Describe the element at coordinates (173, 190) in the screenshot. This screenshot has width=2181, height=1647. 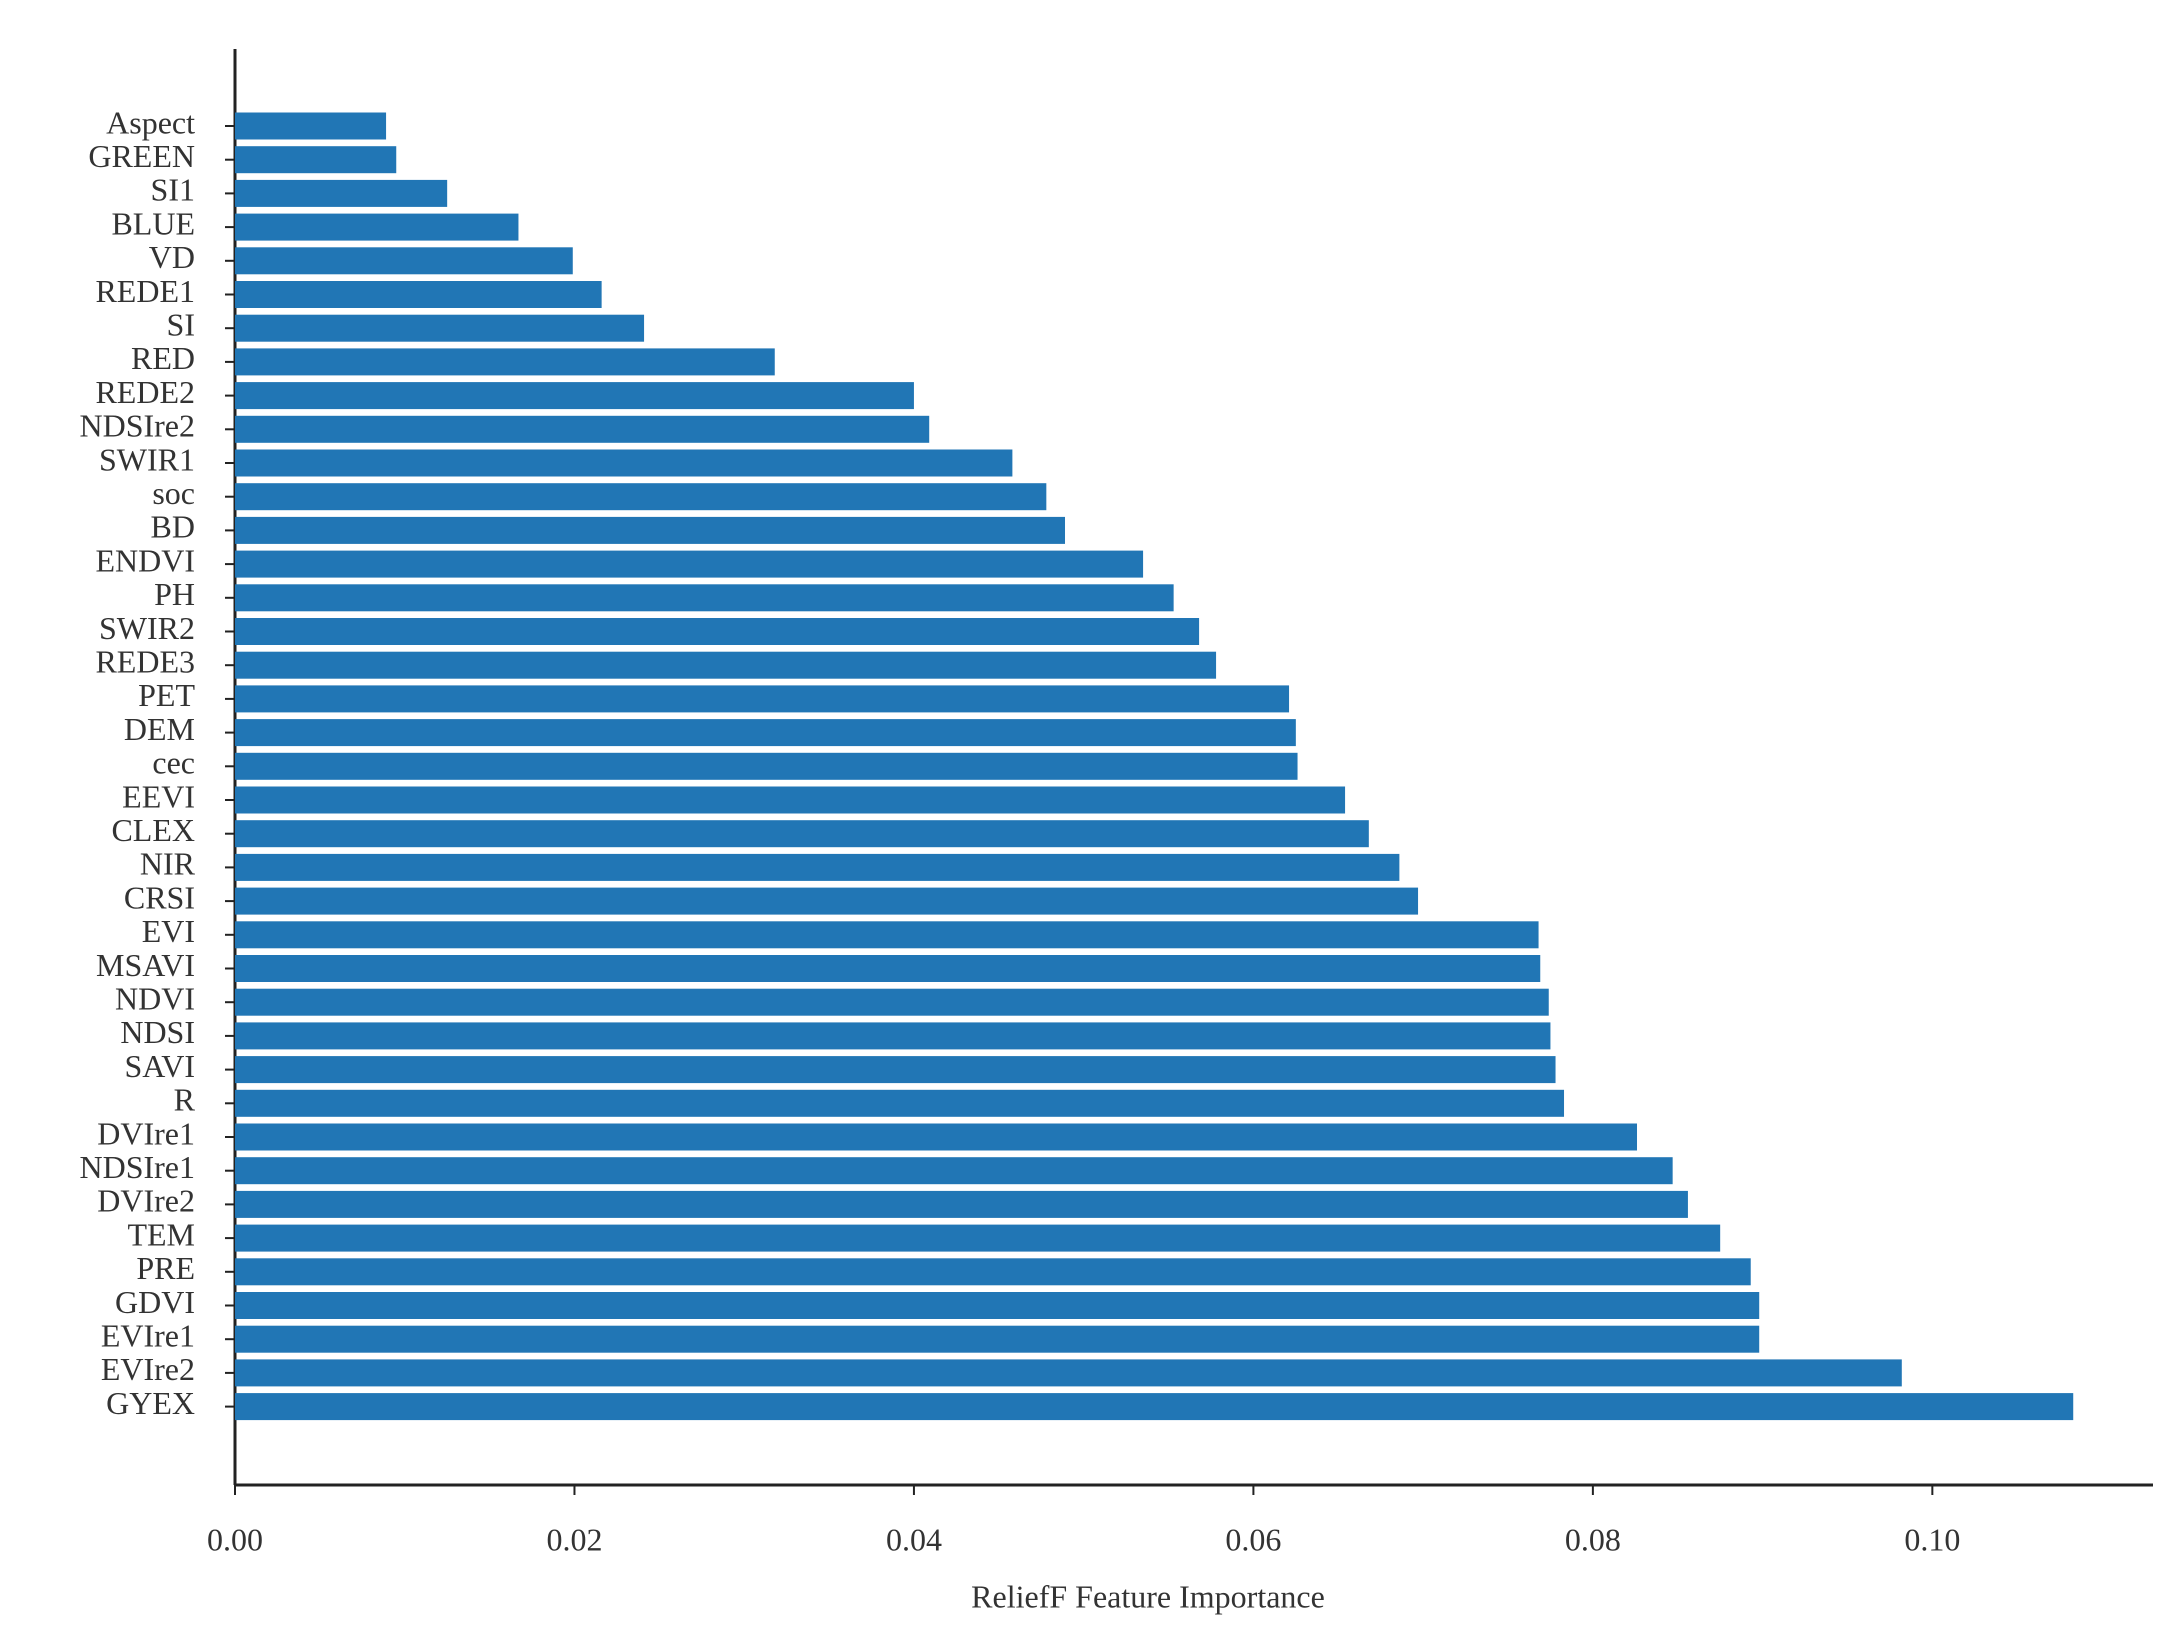
I see `y-tick-label: SI1` at that location.